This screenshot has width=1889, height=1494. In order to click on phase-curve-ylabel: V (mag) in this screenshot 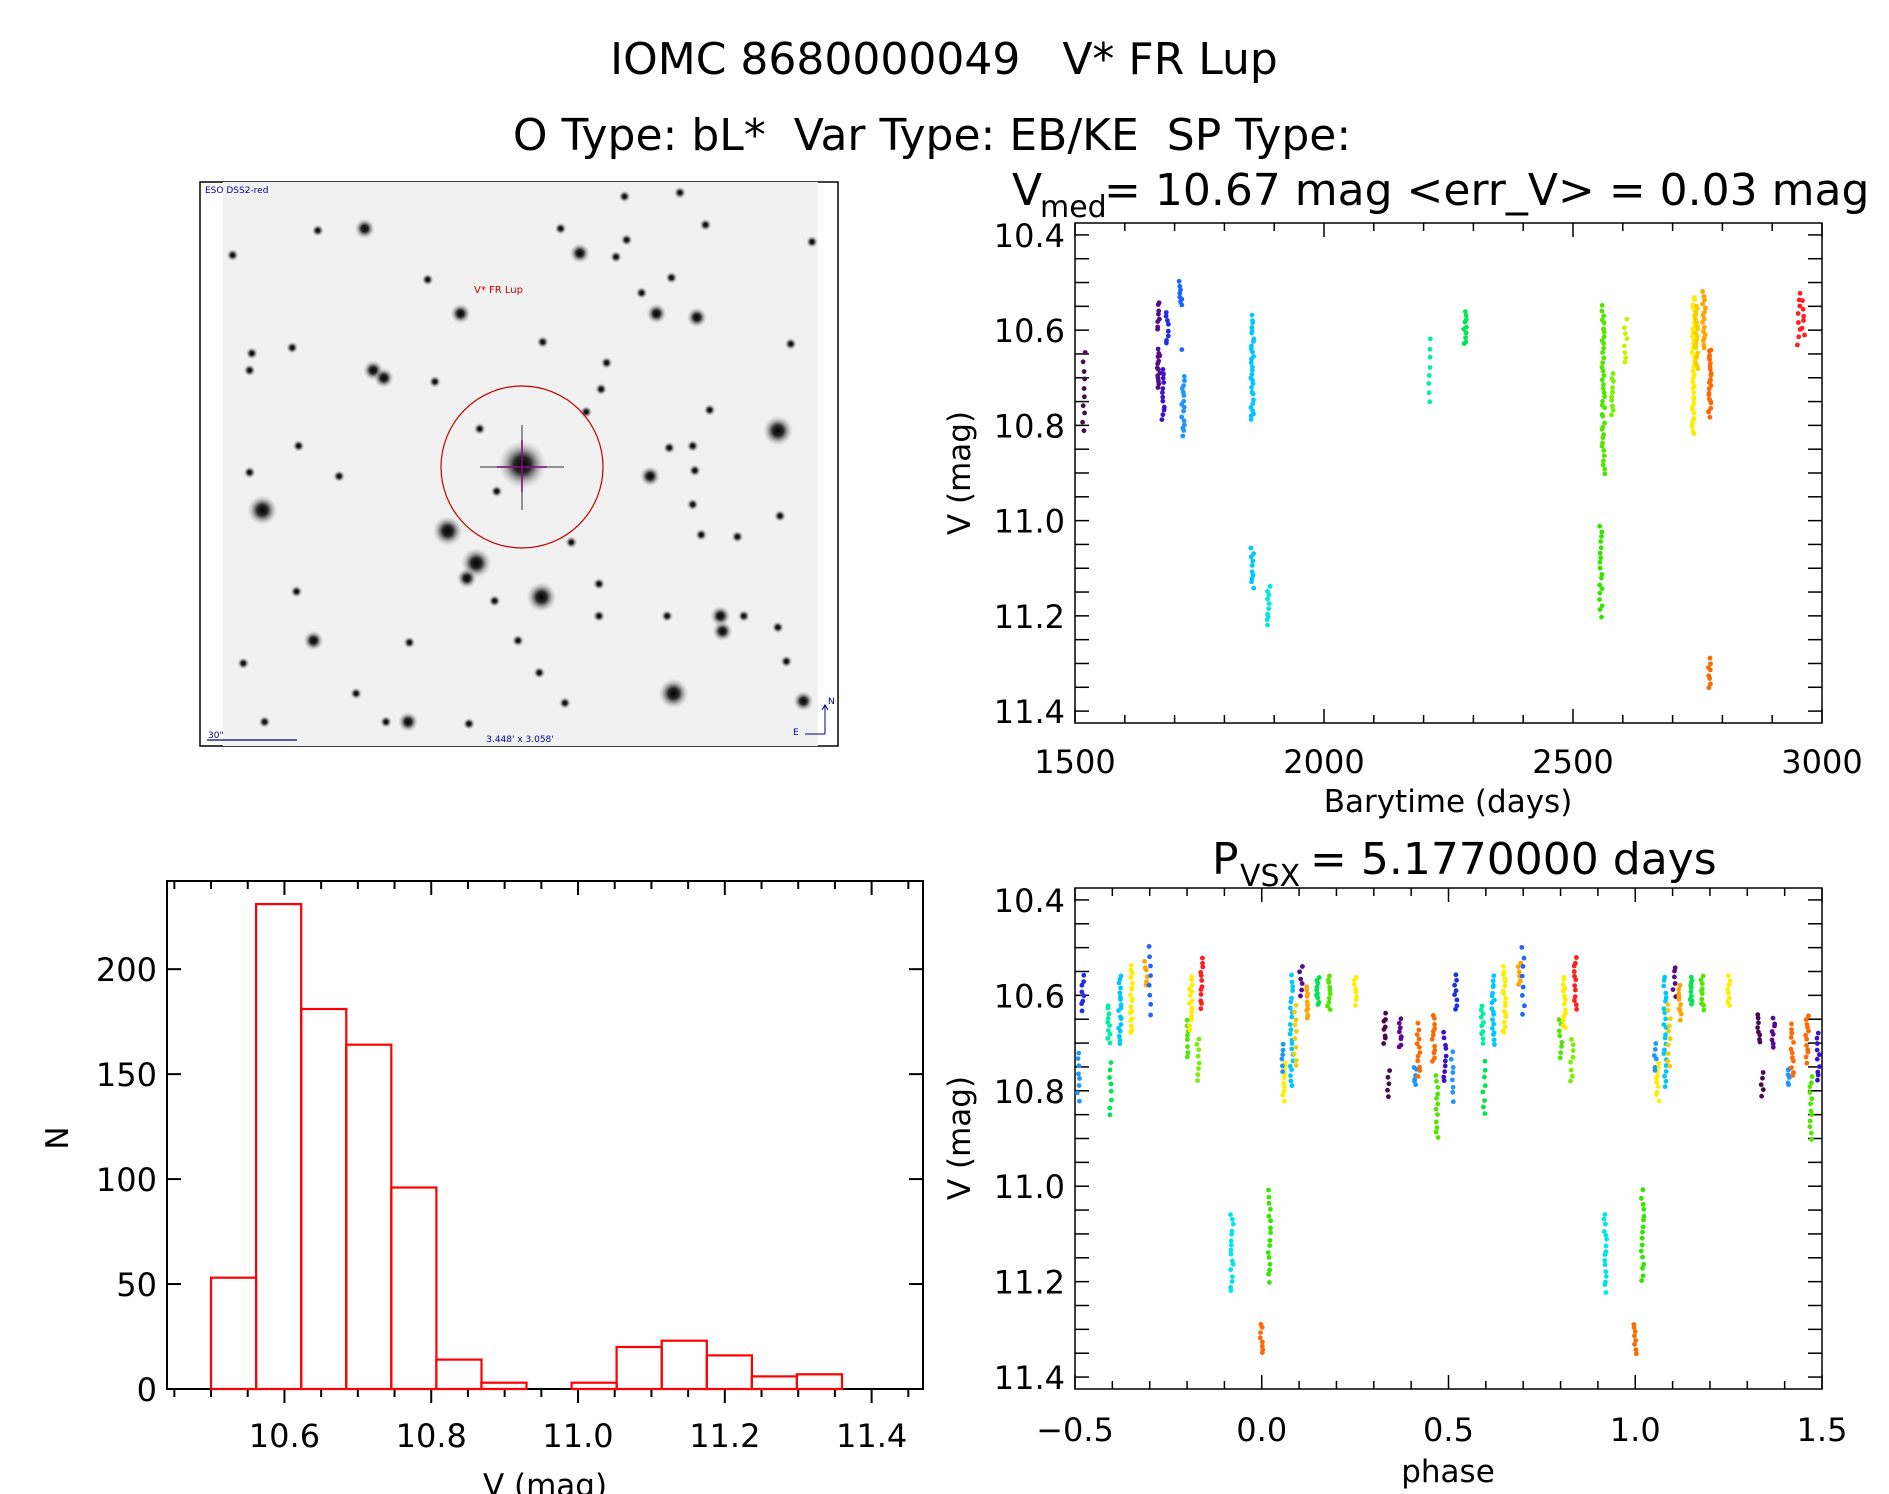, I will do `click(960, 1138)`.